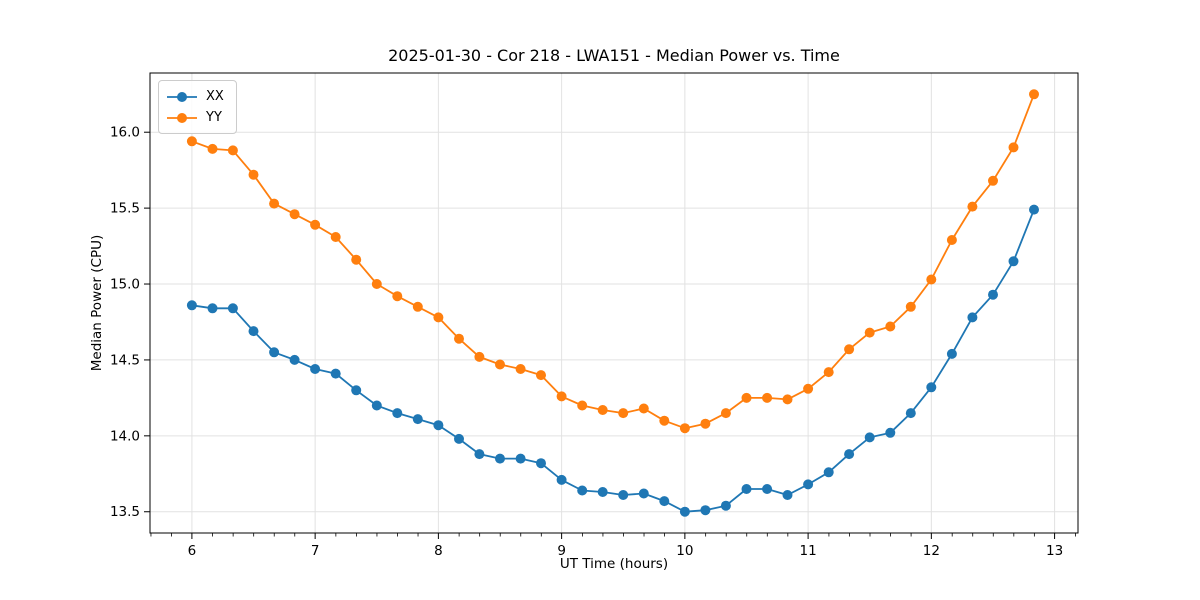 The width and height of the screenshot is (1200, 600). I want to click on x-tick-label: 8, so click(438, 551).